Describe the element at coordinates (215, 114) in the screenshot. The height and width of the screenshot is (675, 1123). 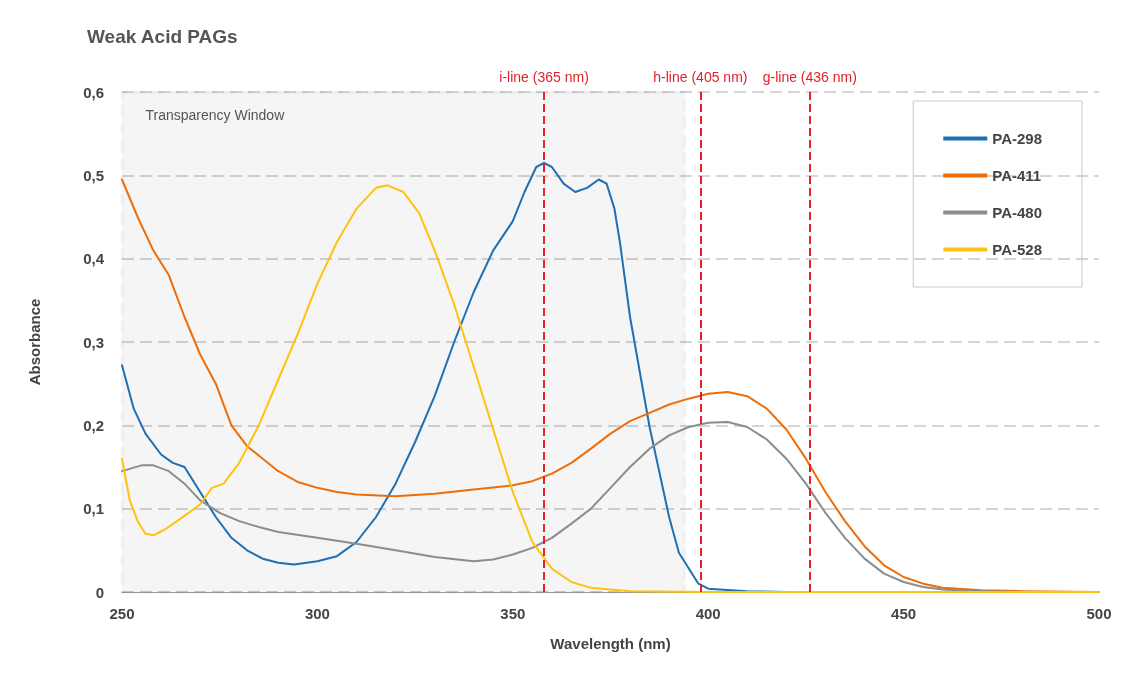
I see `band-label: Transparency Window` at that location.